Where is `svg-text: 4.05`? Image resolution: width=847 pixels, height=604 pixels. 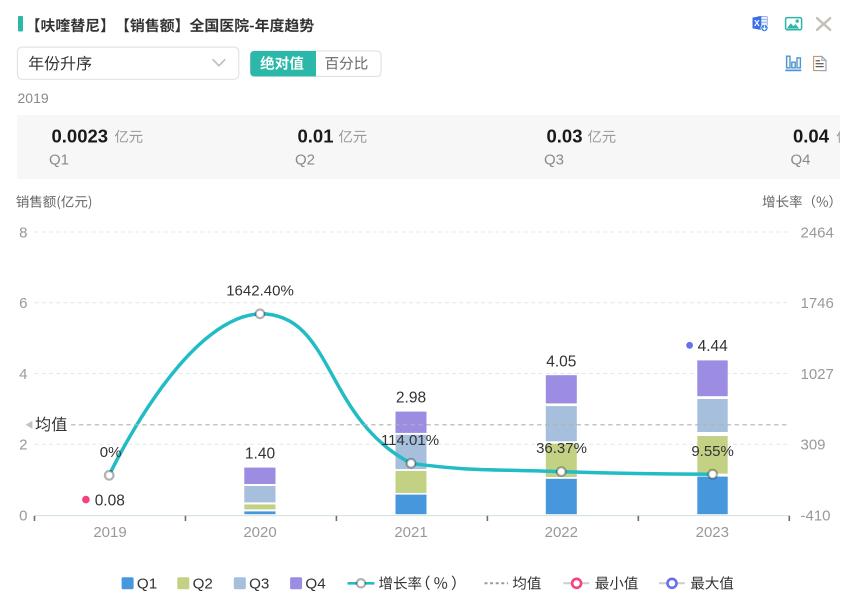 svg-text: 4.05 is located at coordinates (561, 361).